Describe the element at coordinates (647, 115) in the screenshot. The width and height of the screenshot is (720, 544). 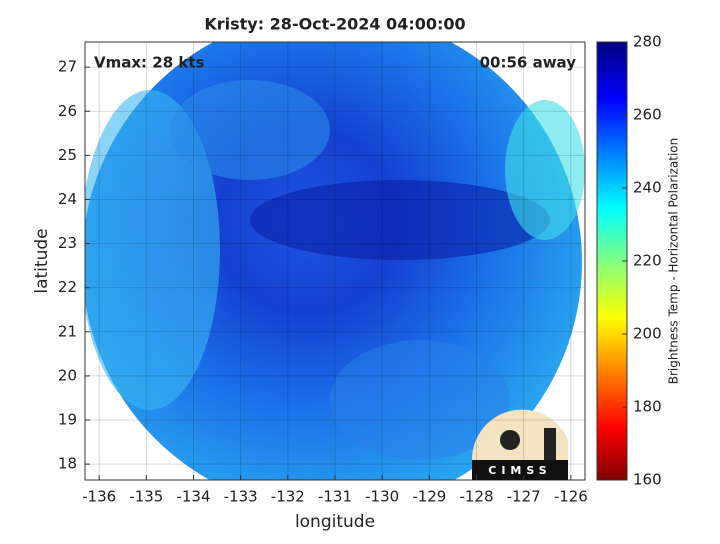
I see `colorbar-tick-label: 260` at that location.